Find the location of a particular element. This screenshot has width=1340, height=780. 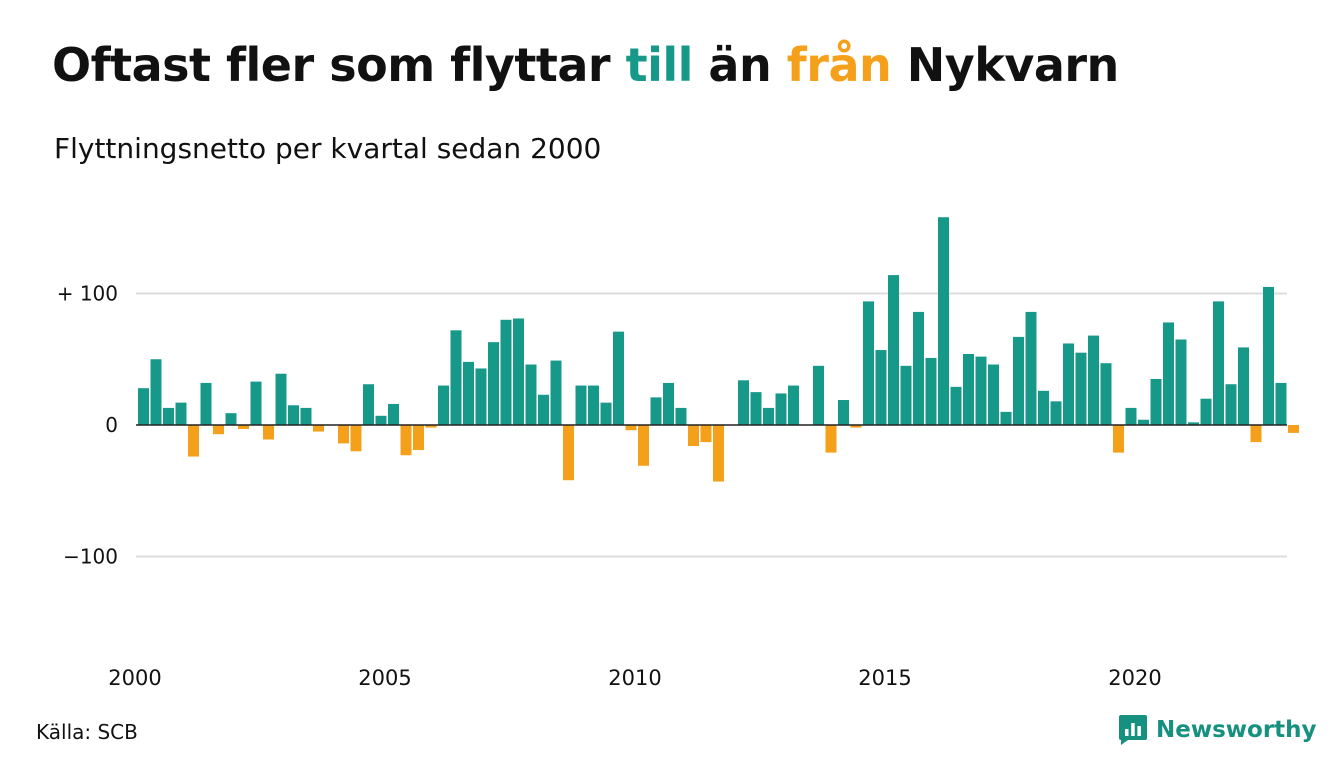

y-tick-label: 0 is located at coordinates (111, 425).